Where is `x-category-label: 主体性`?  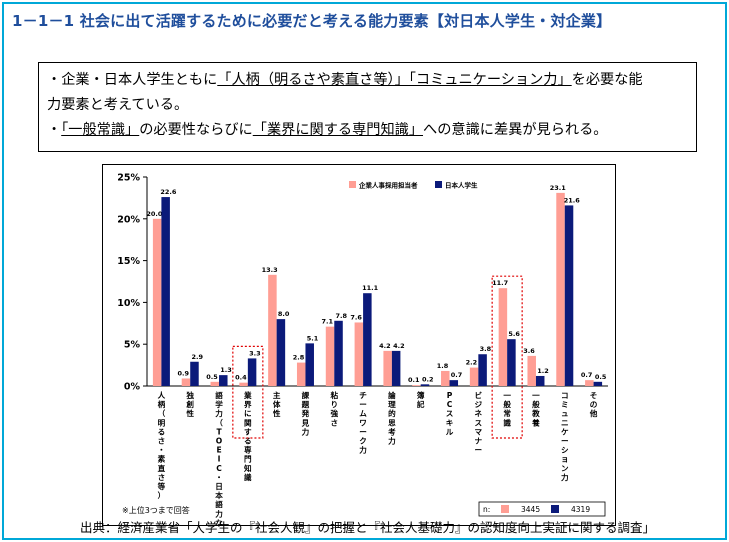
x-category-label: 主体性 is located at coordinates (277, 404).